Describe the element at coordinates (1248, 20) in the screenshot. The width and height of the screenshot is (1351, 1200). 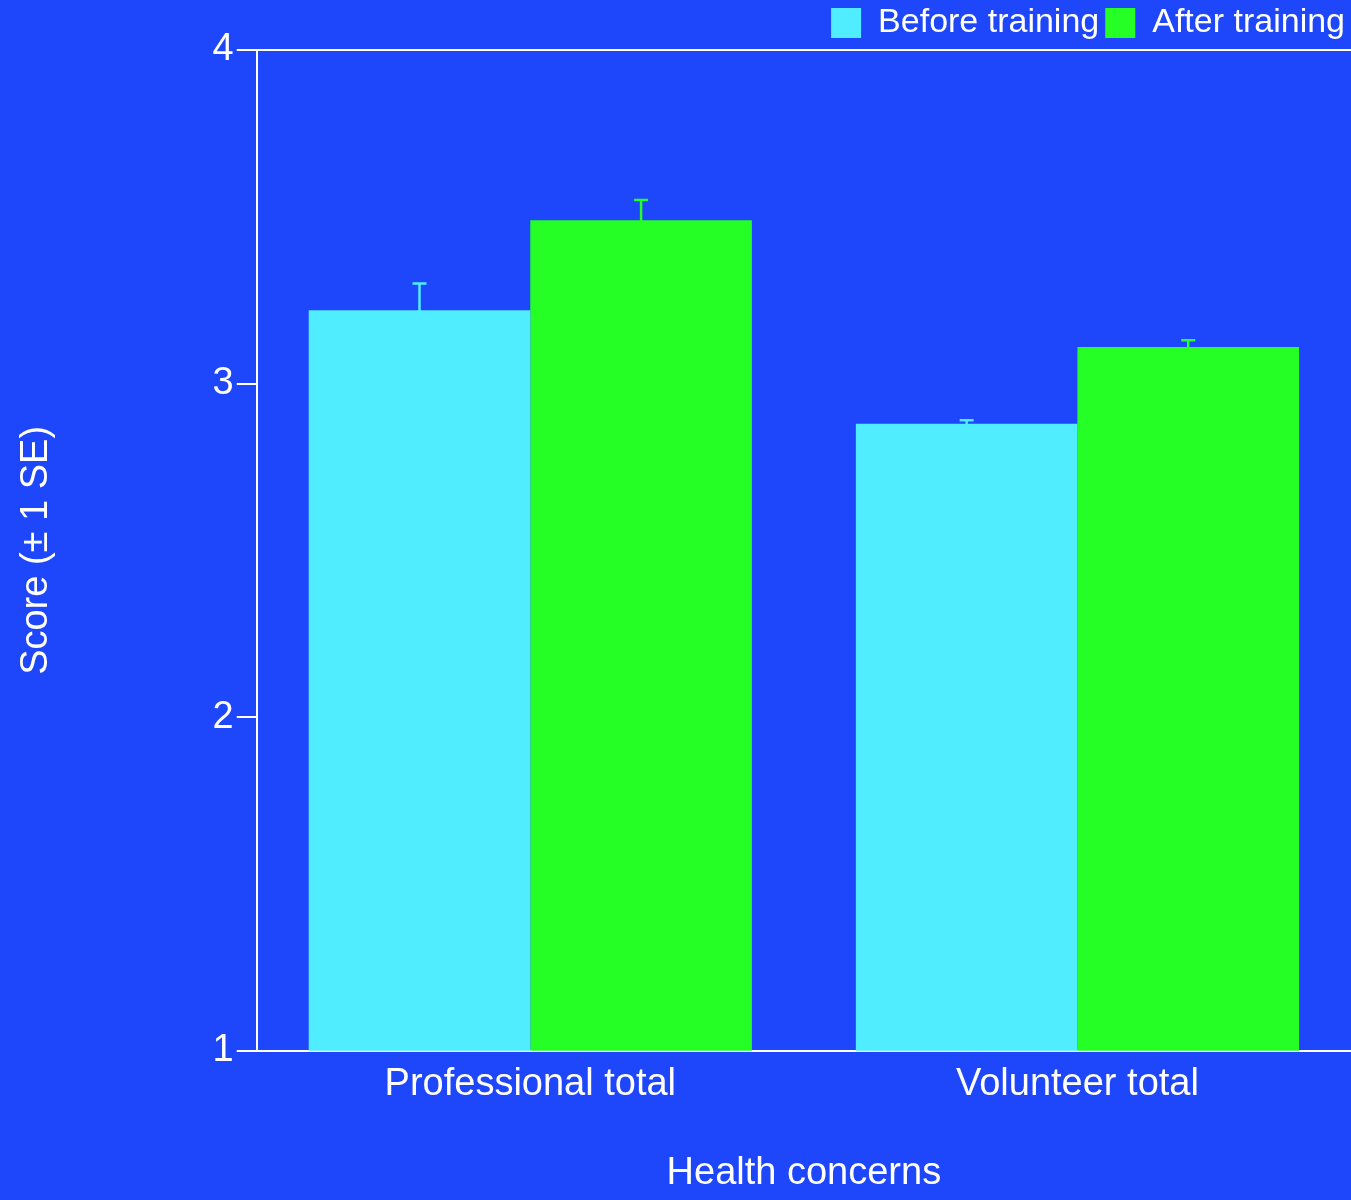
I see `legend-label: After training` at that location.